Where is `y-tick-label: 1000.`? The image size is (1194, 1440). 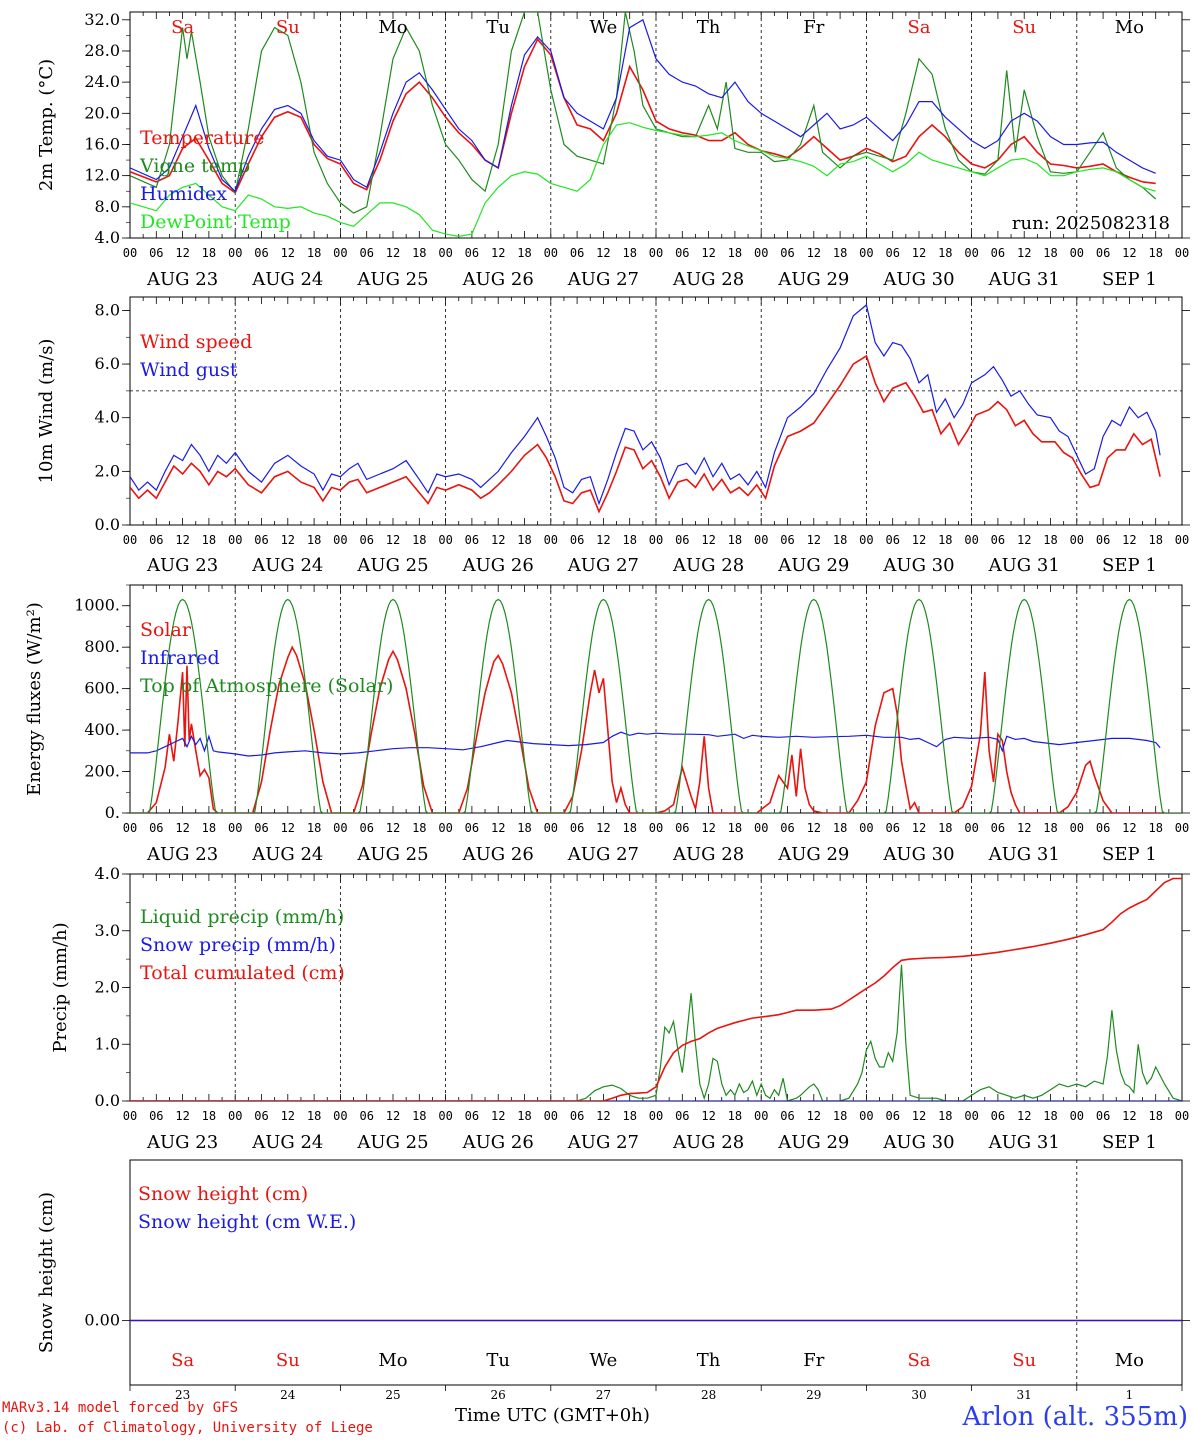 y-tick-label: 1000. is located at coordinates (97, 605).